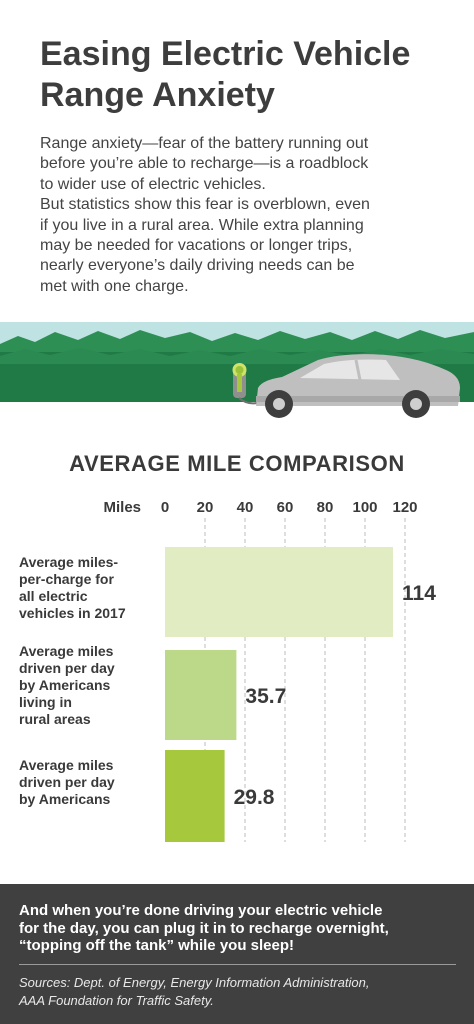 Image resolution: width=474 pixels, height=1024 pixels. I want to click on footer-line: “topping off the tank” while you sleep!, so click(157, 945).